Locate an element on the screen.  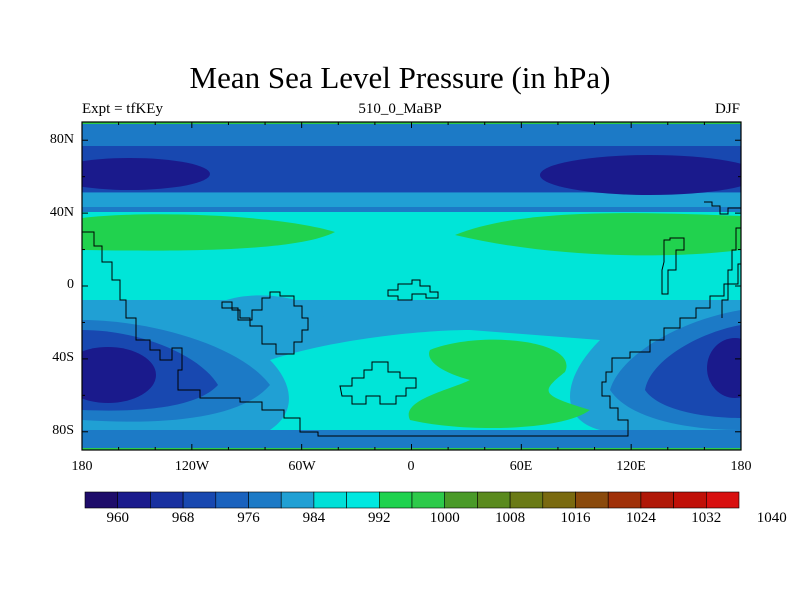
field-antarctic-band is located at coordinates (411, 440).